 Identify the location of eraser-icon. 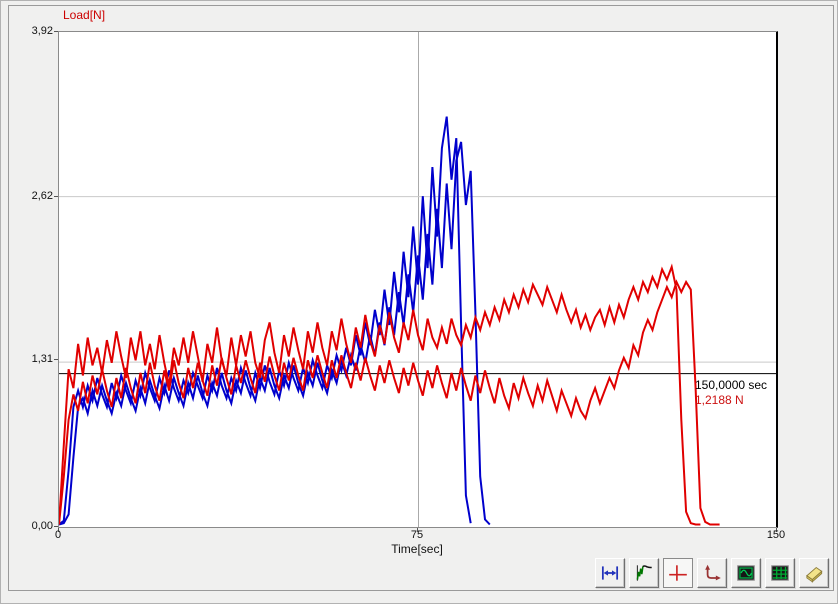
(814, 574).